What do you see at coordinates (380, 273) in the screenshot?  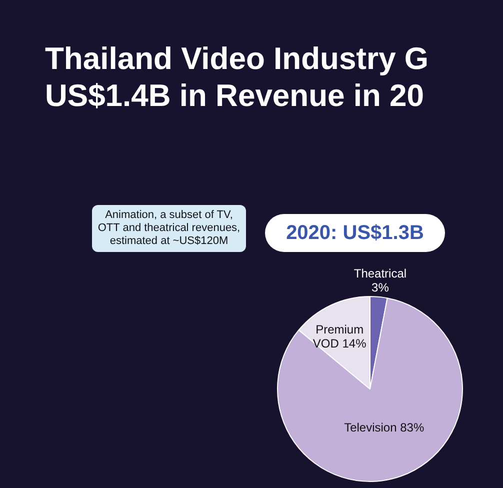 I see `slice-label: Theatrical` at bounding box center [380, 273].